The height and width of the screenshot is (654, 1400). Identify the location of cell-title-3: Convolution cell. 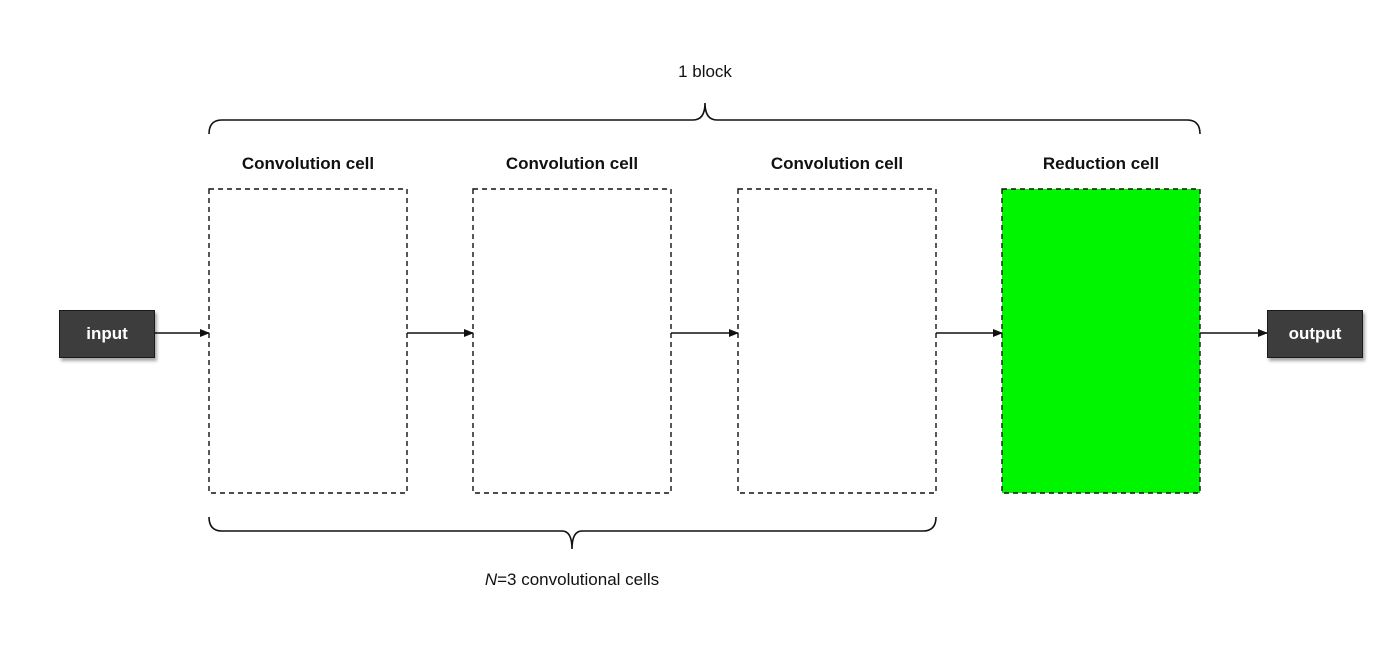
(837, 163).